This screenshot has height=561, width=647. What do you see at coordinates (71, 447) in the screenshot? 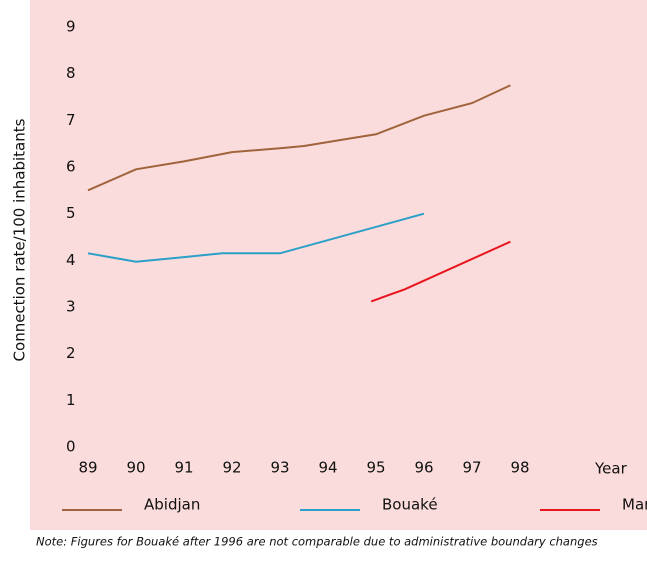
I see `y-tick-label: 0` at bounding box center [71, 447].